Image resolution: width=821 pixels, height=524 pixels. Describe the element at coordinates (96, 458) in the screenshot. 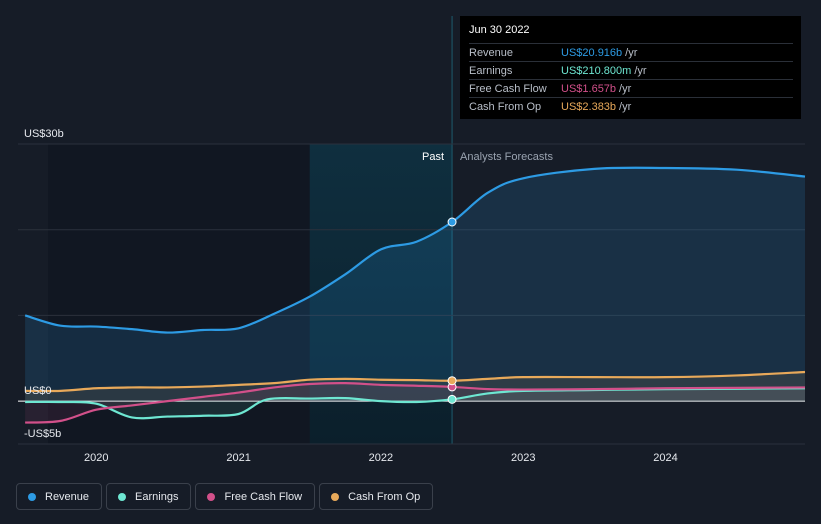

I see `x-tick-label: 2020` at that location.